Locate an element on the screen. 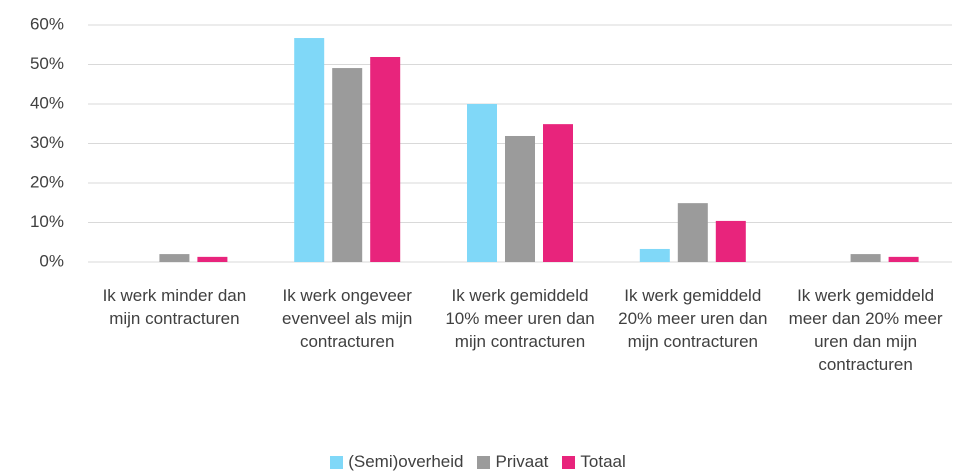 This screenshot has width=956, height=475. y-tick-label: 20% is located at coordinates (47, 181).